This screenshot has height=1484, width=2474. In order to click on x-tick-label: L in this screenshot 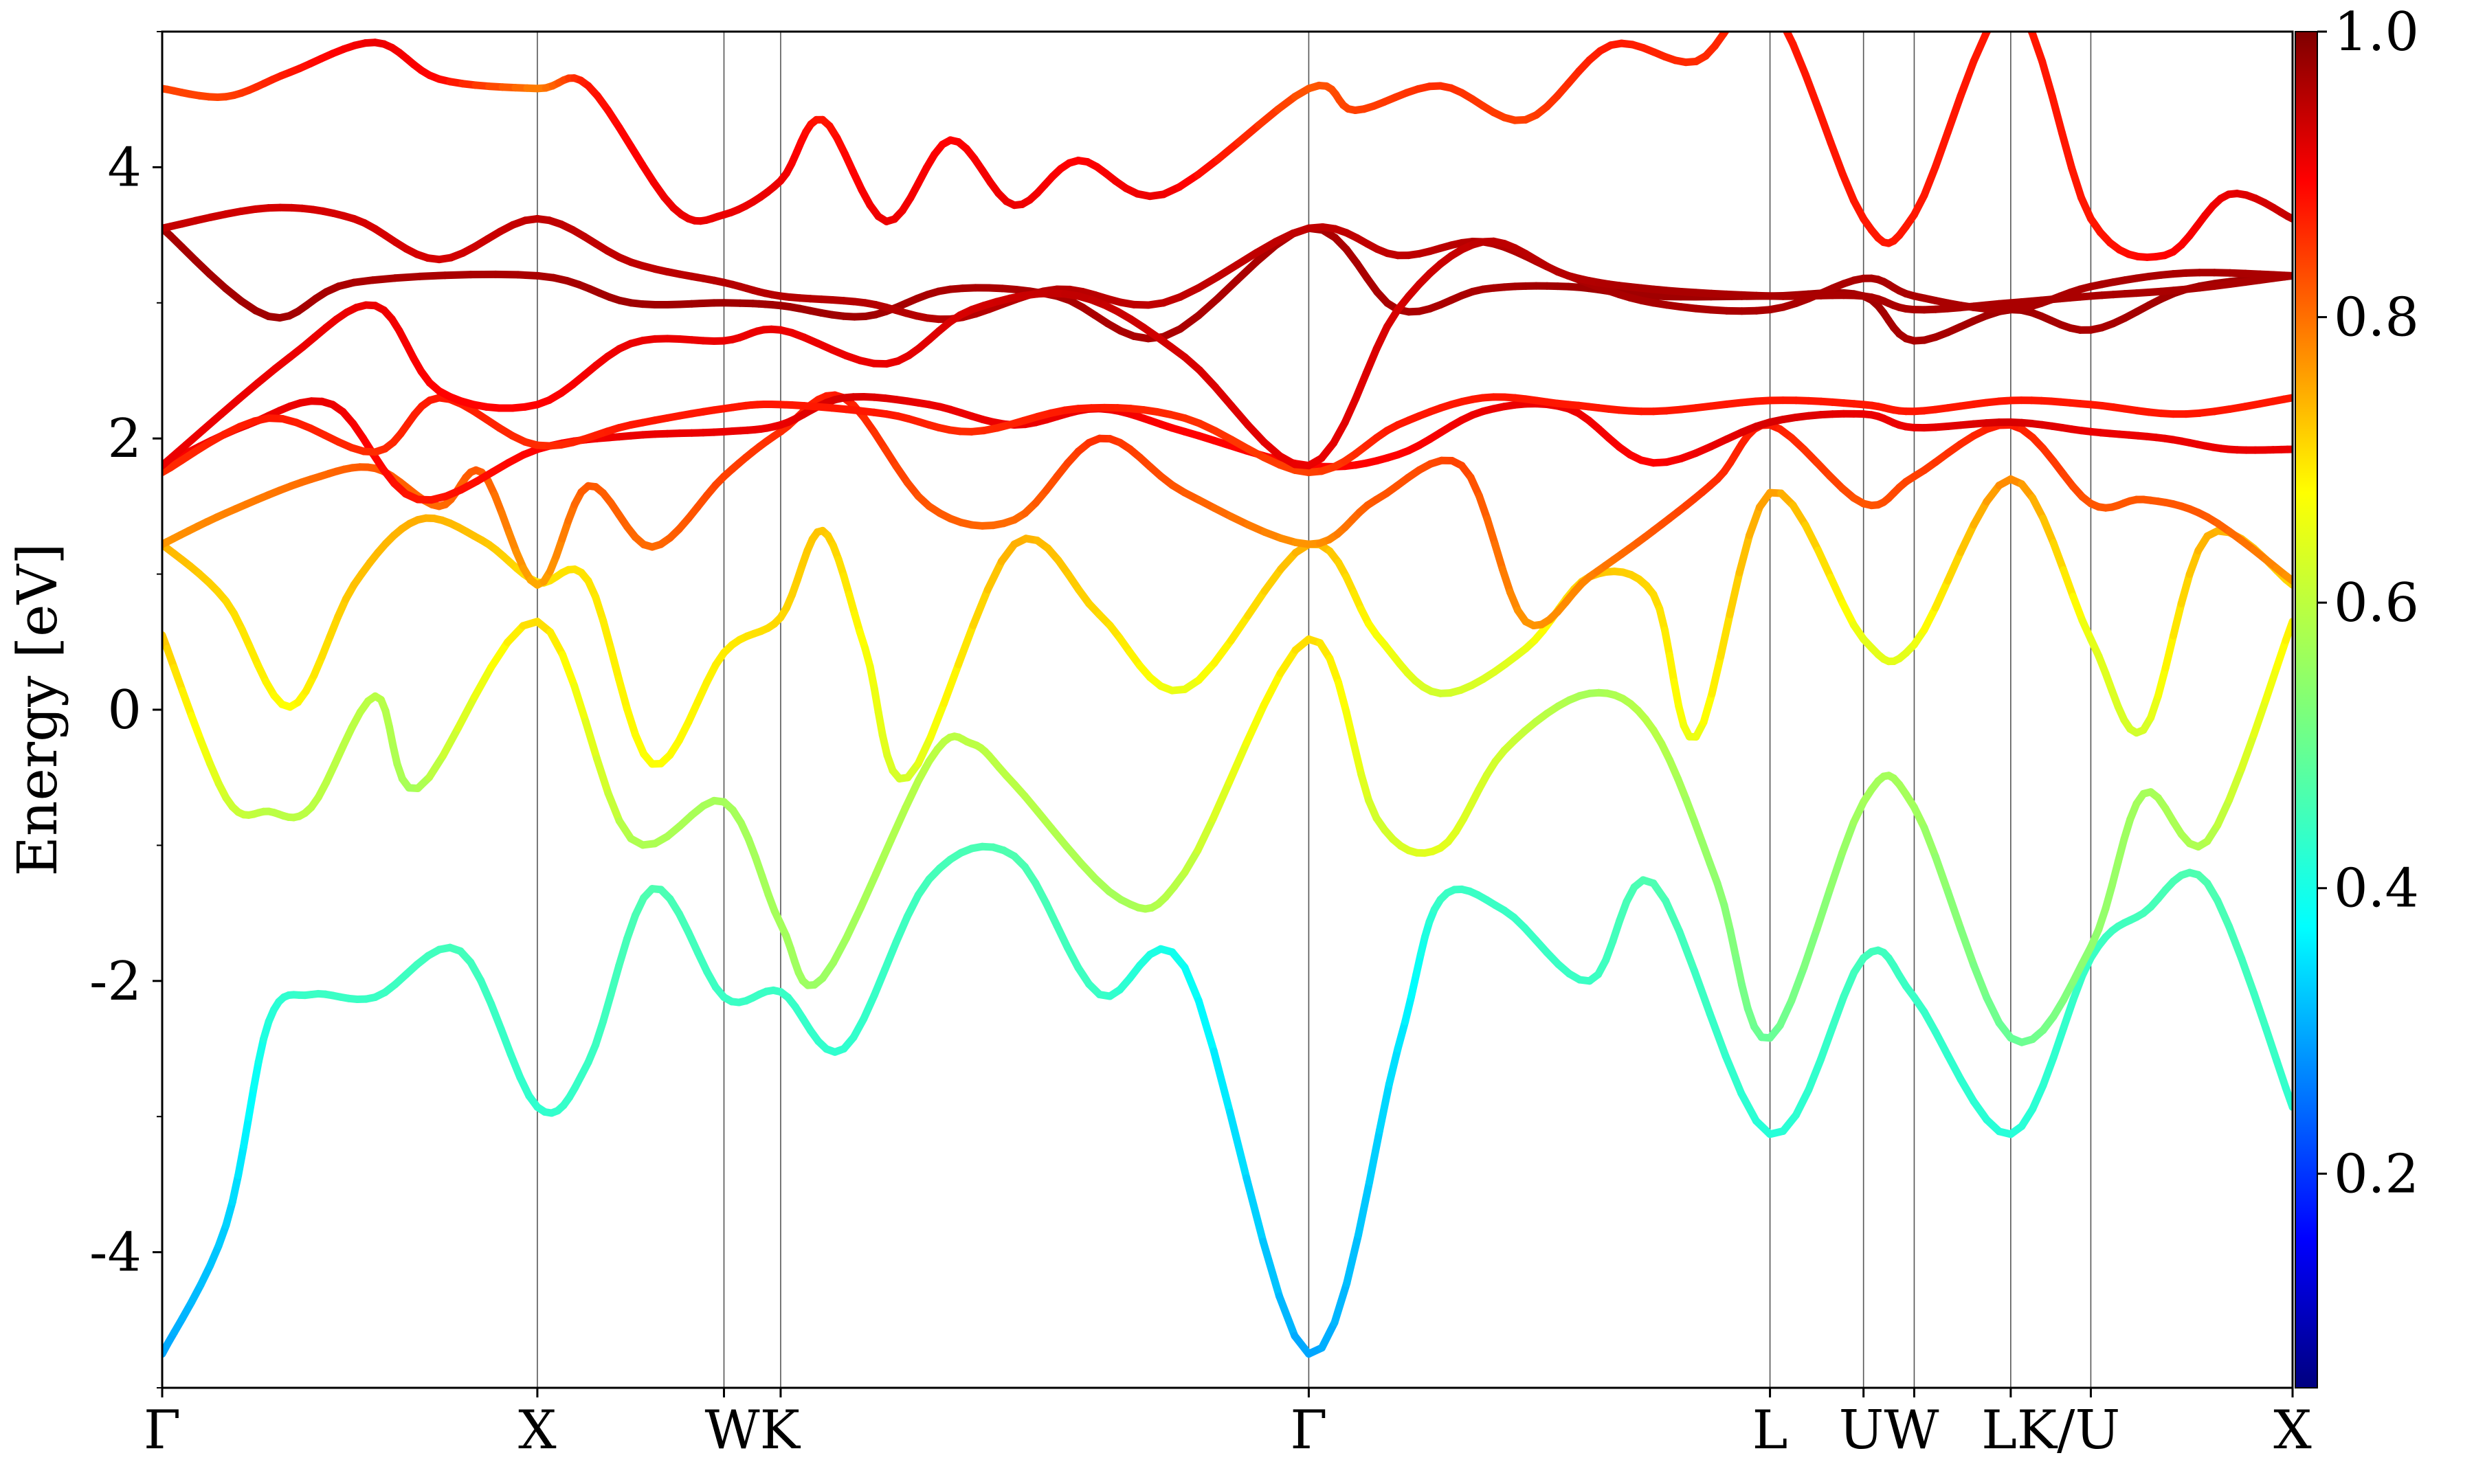, I will do `click(1770, 1430)`.